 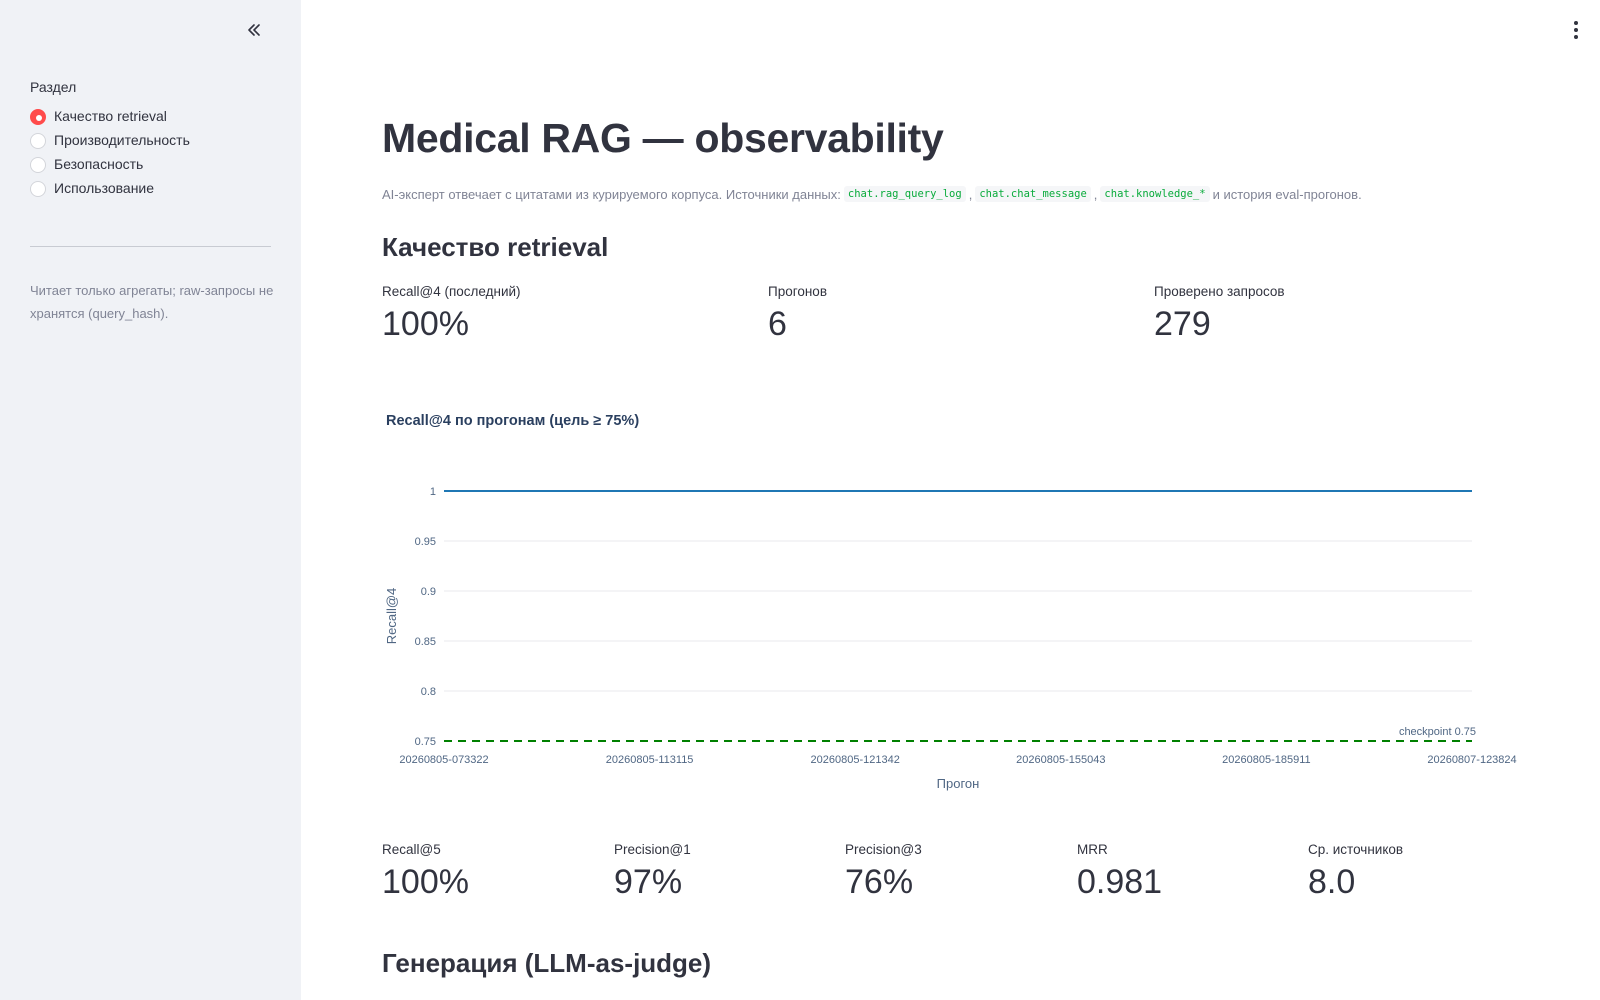 What do you see at coordinates (1356, 849) in the screenshot?
I see `metric-label: Ср. источников` at bounding box center [1356, 849].